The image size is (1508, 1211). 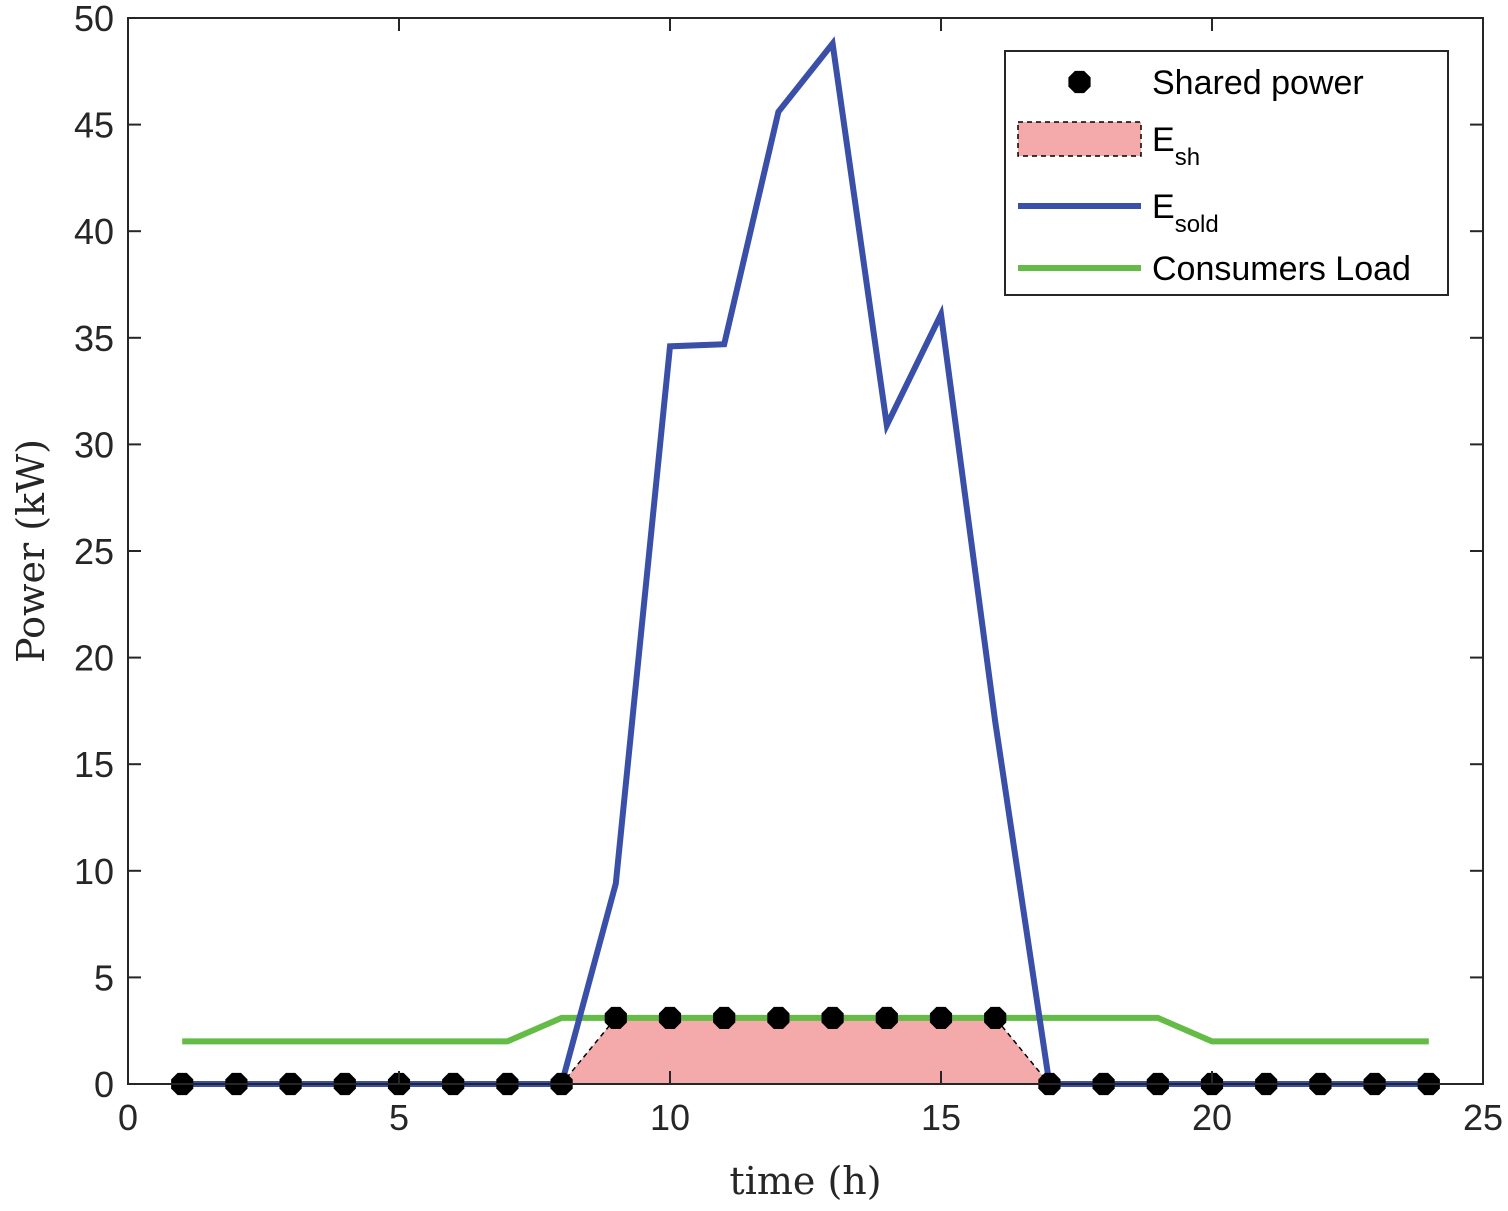 What do you see at coordinates (1187, 157) in the screenshot?
I see `legend-label-subscript: sh` at bounding box center [1187, 157].